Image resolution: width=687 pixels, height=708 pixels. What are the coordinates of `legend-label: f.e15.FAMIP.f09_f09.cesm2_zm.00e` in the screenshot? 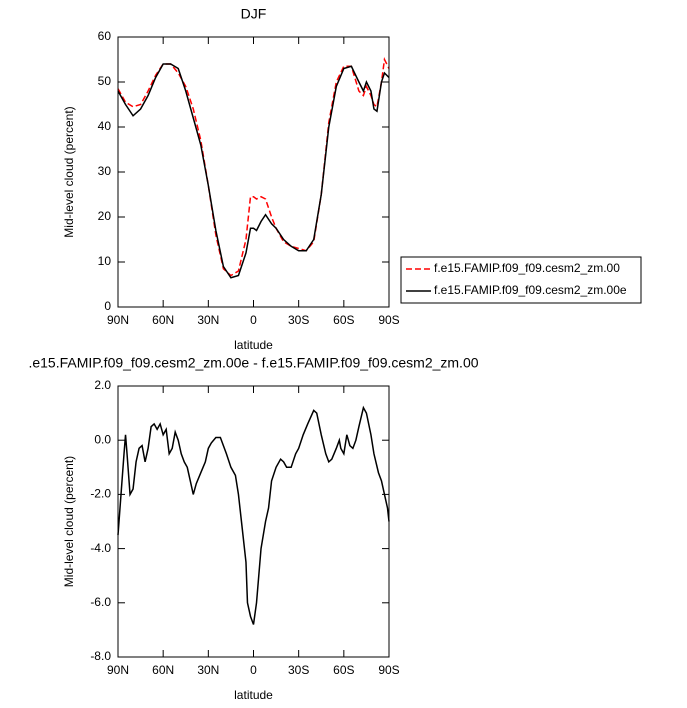 It's located at (530, 290).